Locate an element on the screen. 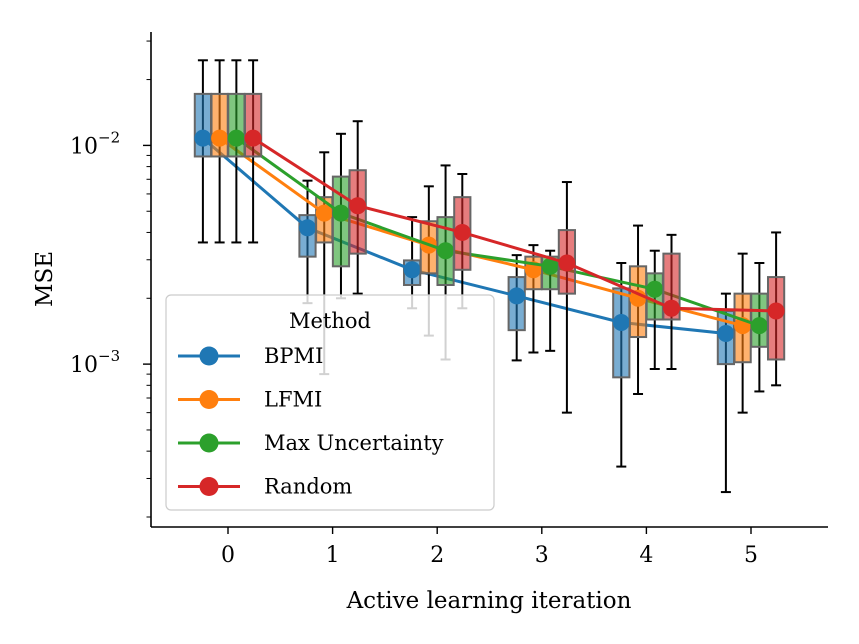 The image size is (859, 644). legend-label-lfmi: LFMI is located at coordinates (293, 400).